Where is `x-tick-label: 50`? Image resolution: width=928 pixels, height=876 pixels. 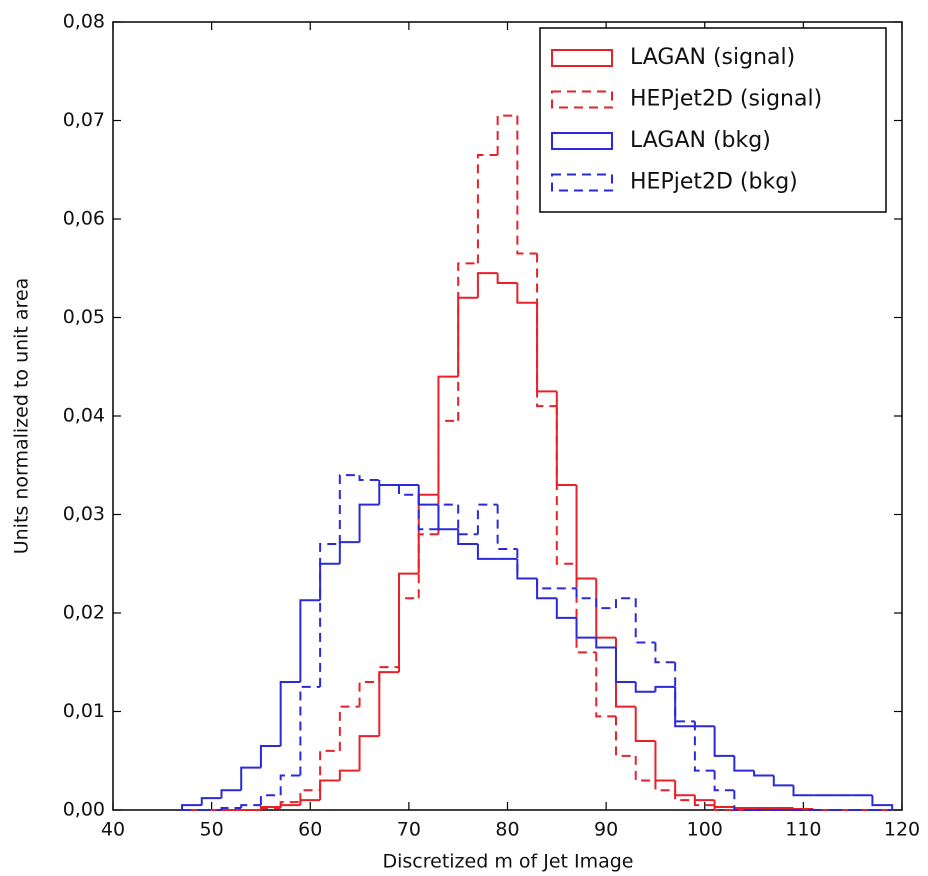 x-tick-label: 50 is located at coordinates (212, 830).